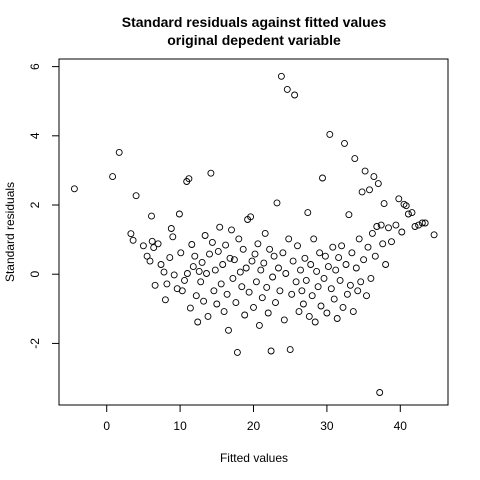  What do you see at coordinates (254, 426) in the screenshot?
I see `x-tick-label: 20` at bounding box center [254, 426].